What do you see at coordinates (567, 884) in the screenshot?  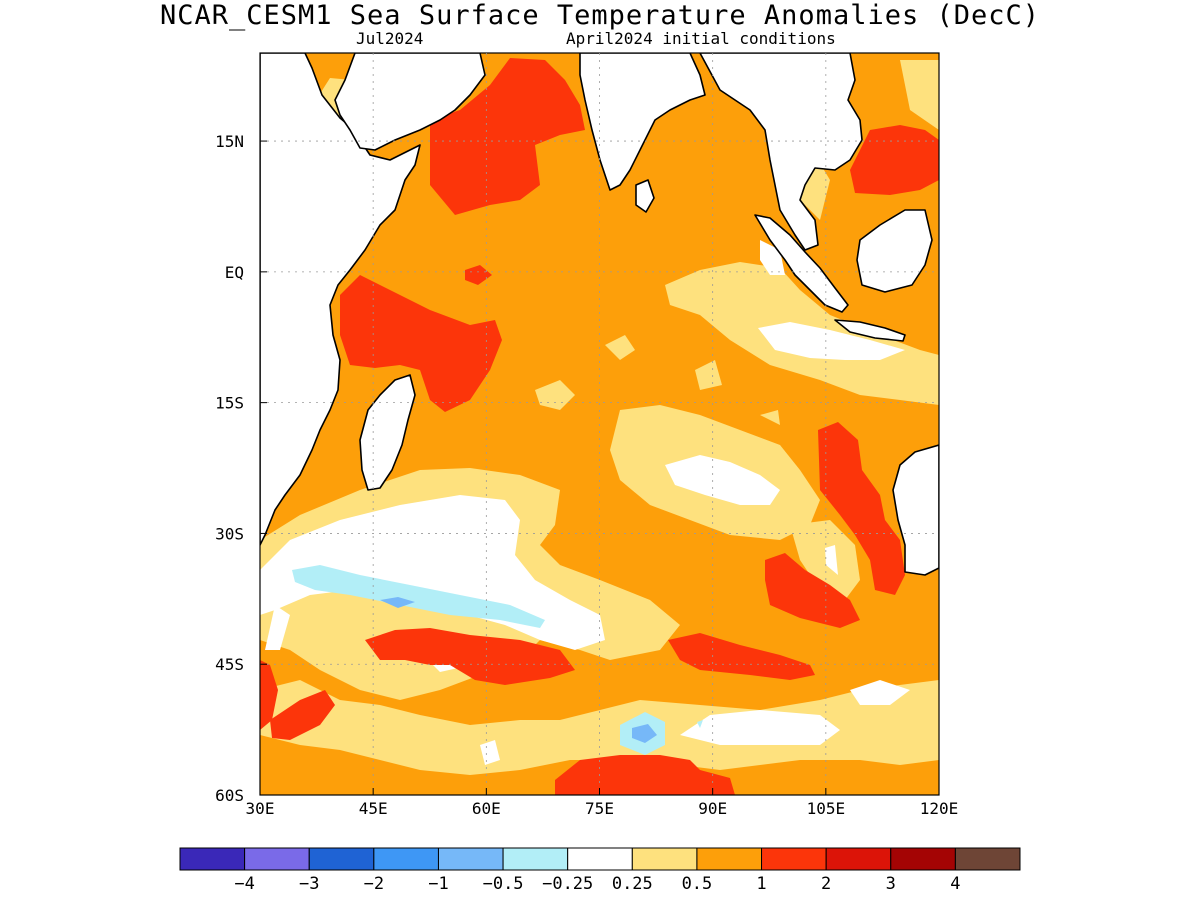 I see `colorbar-label: −0.25` at bounding box center [567, 884].